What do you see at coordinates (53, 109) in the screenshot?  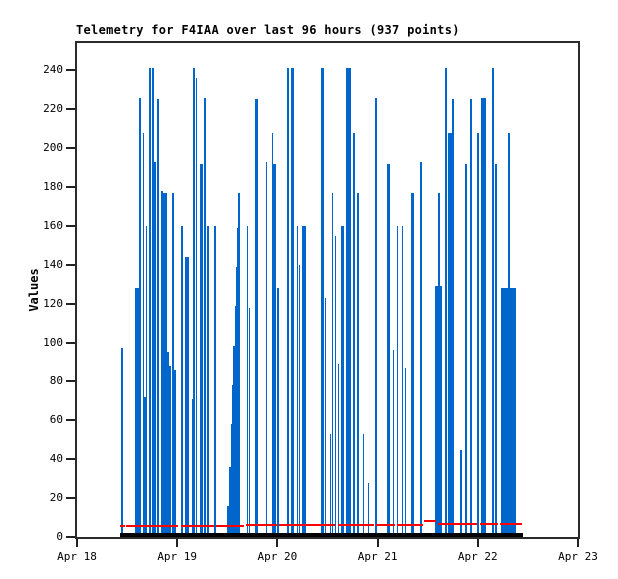 I see `y-axis-tick-label: 220` at bounding box center [53, 109].